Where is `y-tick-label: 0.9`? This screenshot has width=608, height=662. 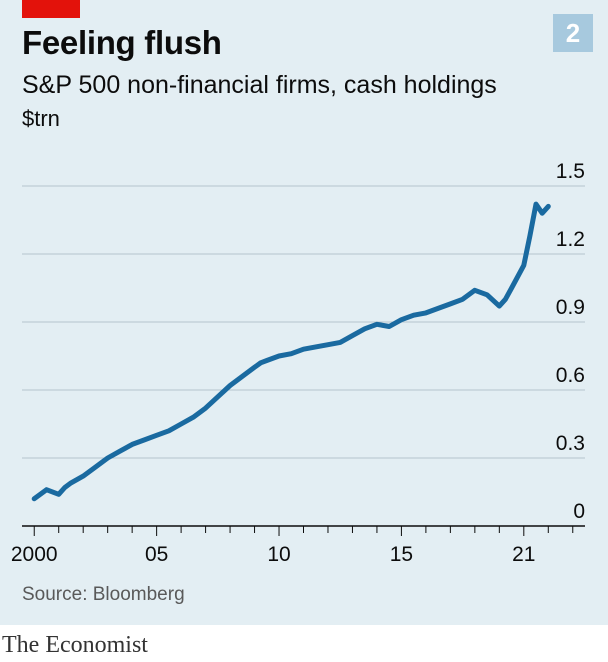
y-tick-label: 0.9 is located at coordinates (570, 307).